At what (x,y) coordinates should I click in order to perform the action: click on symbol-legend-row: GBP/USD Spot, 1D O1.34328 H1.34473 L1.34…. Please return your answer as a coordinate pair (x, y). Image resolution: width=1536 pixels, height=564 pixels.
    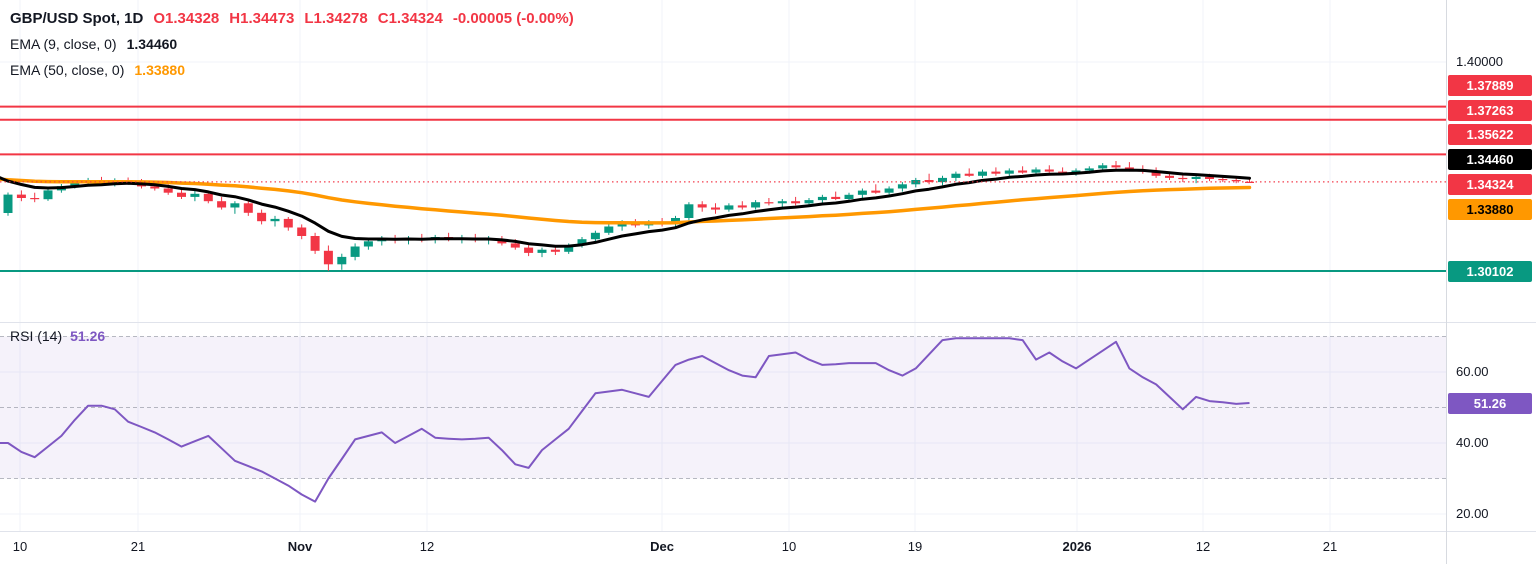
    Looking at the image, I should click on (292, 18).